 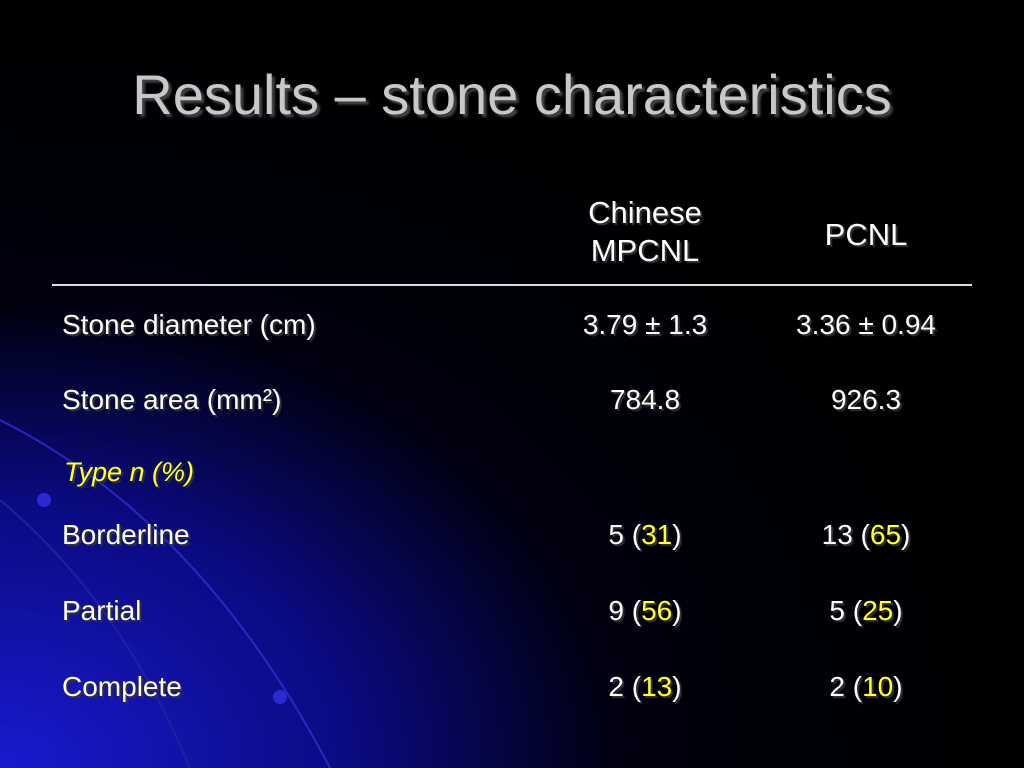 What do you see at coordinates (657, 686) in the screenshot?
I see `percent: 13` at bounding box center [657, 686].